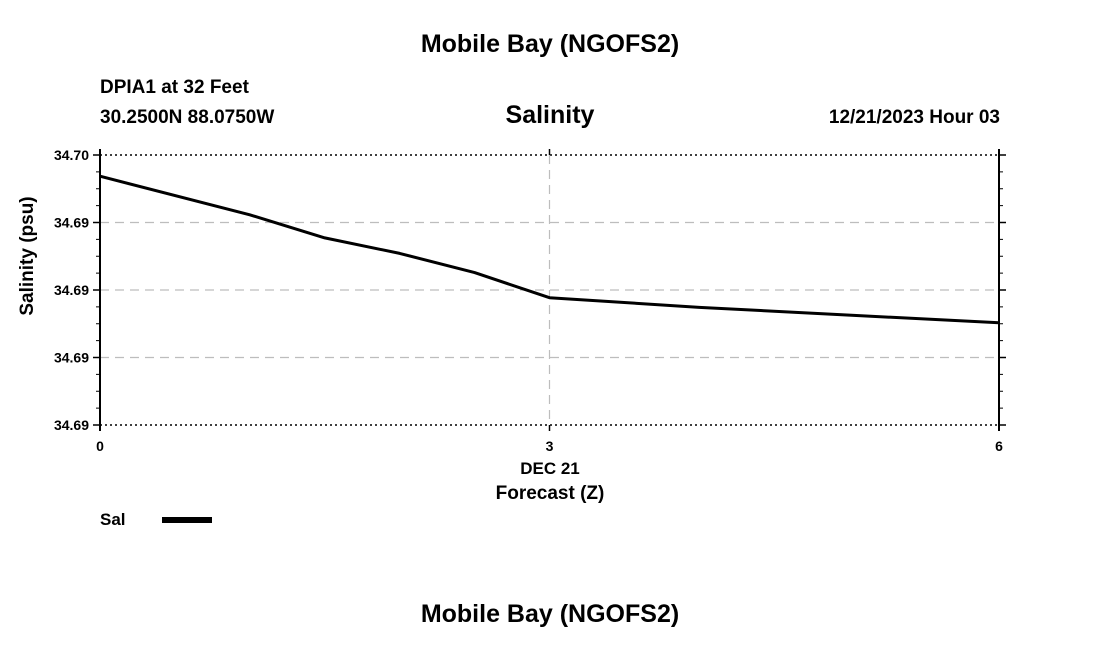  Describe the element at coordinates (550, 468) in the screenshot. I see `x-axis-date-label: DEC 21` at that location.